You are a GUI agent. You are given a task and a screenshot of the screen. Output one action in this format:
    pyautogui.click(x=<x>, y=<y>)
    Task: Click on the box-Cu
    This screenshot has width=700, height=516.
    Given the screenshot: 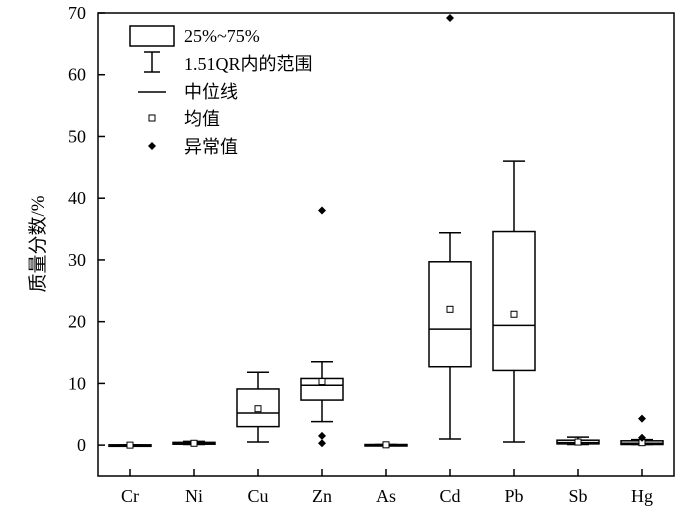 What is the action you would take?
    pyautogui.click(x=258, y=407)
    